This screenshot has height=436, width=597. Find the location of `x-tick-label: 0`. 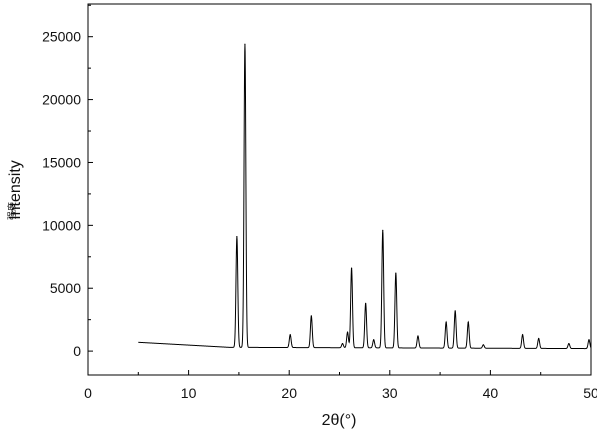

x-tick-label: 0 is located at coordinates (88, 393).